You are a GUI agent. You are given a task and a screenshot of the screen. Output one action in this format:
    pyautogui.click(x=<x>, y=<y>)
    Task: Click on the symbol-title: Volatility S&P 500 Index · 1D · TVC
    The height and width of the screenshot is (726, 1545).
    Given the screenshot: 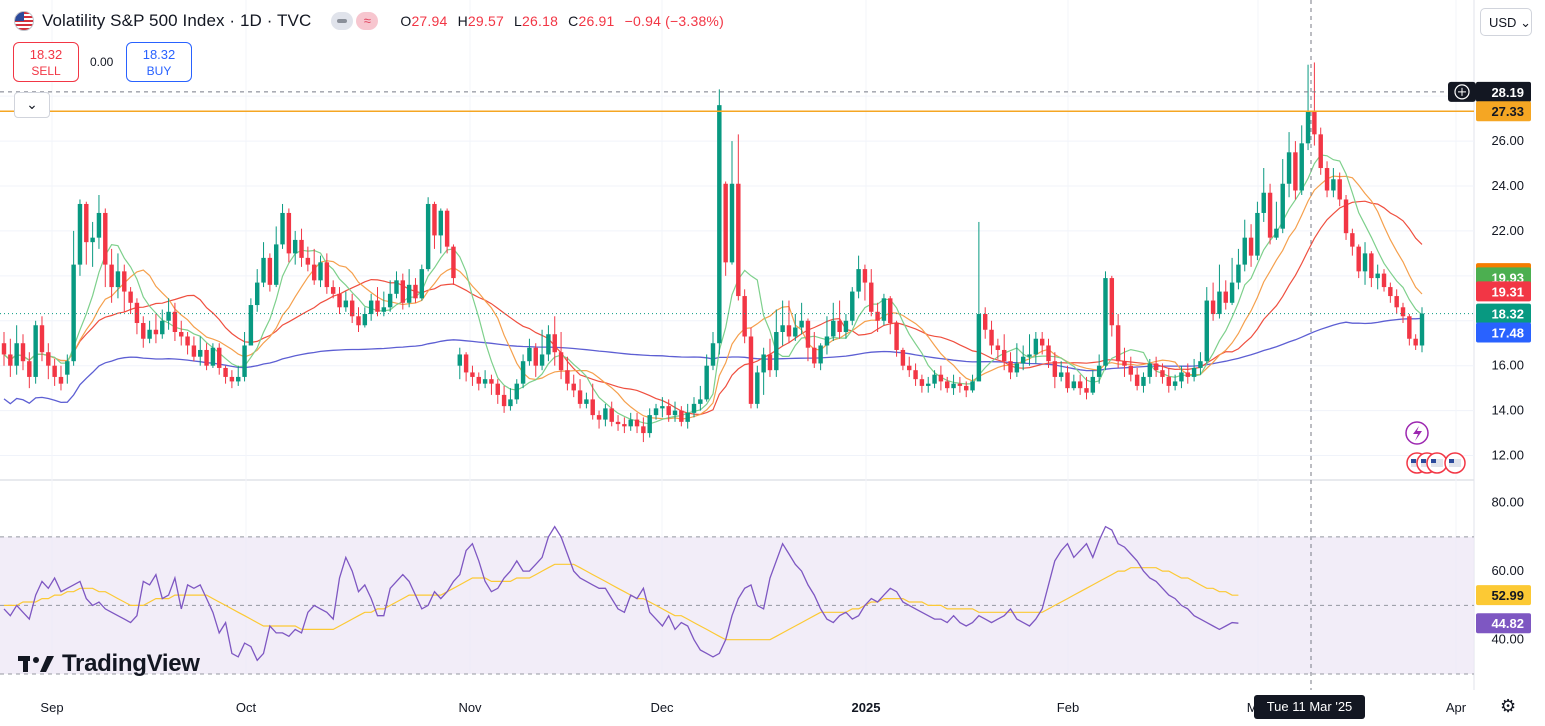 What is the action you would take?
    pyautogui.click(x=177, y=20)
    